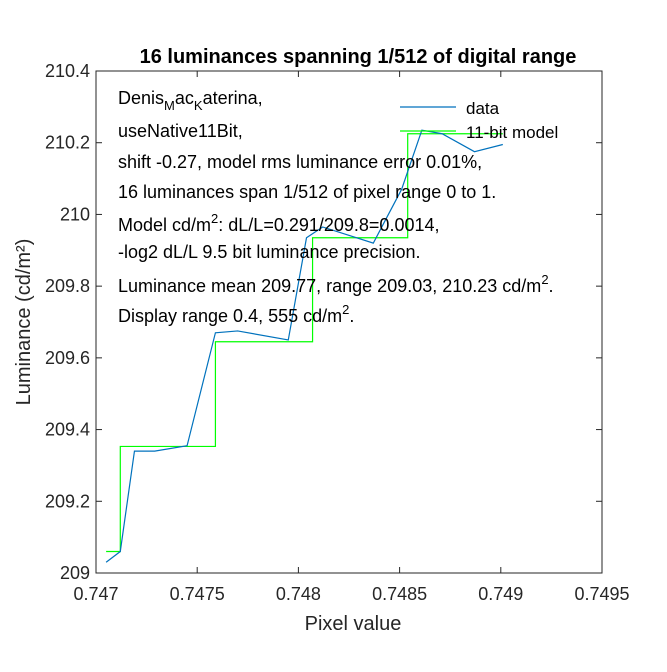  What do you see at coordinates (67, 501) in the screenshot?
I see `y-tick-label: 209.2` at bounding box center [67, 501].